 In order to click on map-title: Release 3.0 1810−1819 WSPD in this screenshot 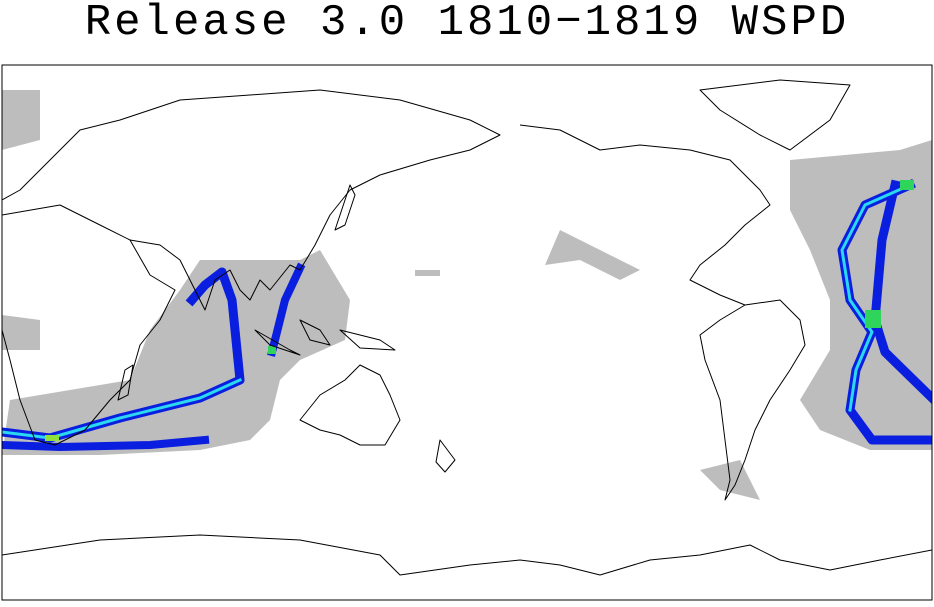, I will do `click(467, 24)`.